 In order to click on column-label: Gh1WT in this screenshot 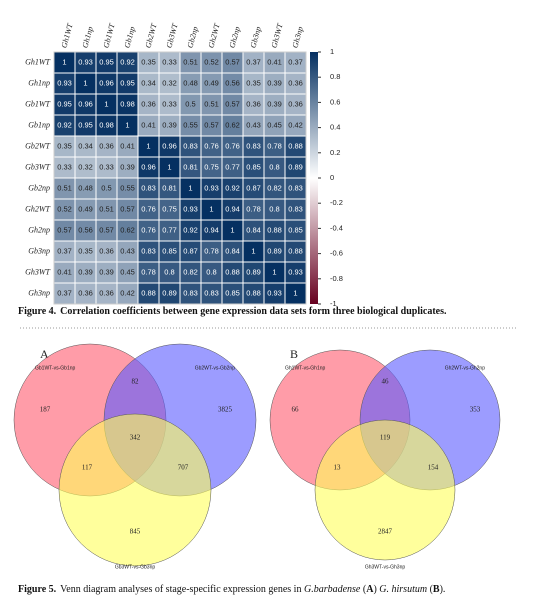, I will do `click(67, 35)`.